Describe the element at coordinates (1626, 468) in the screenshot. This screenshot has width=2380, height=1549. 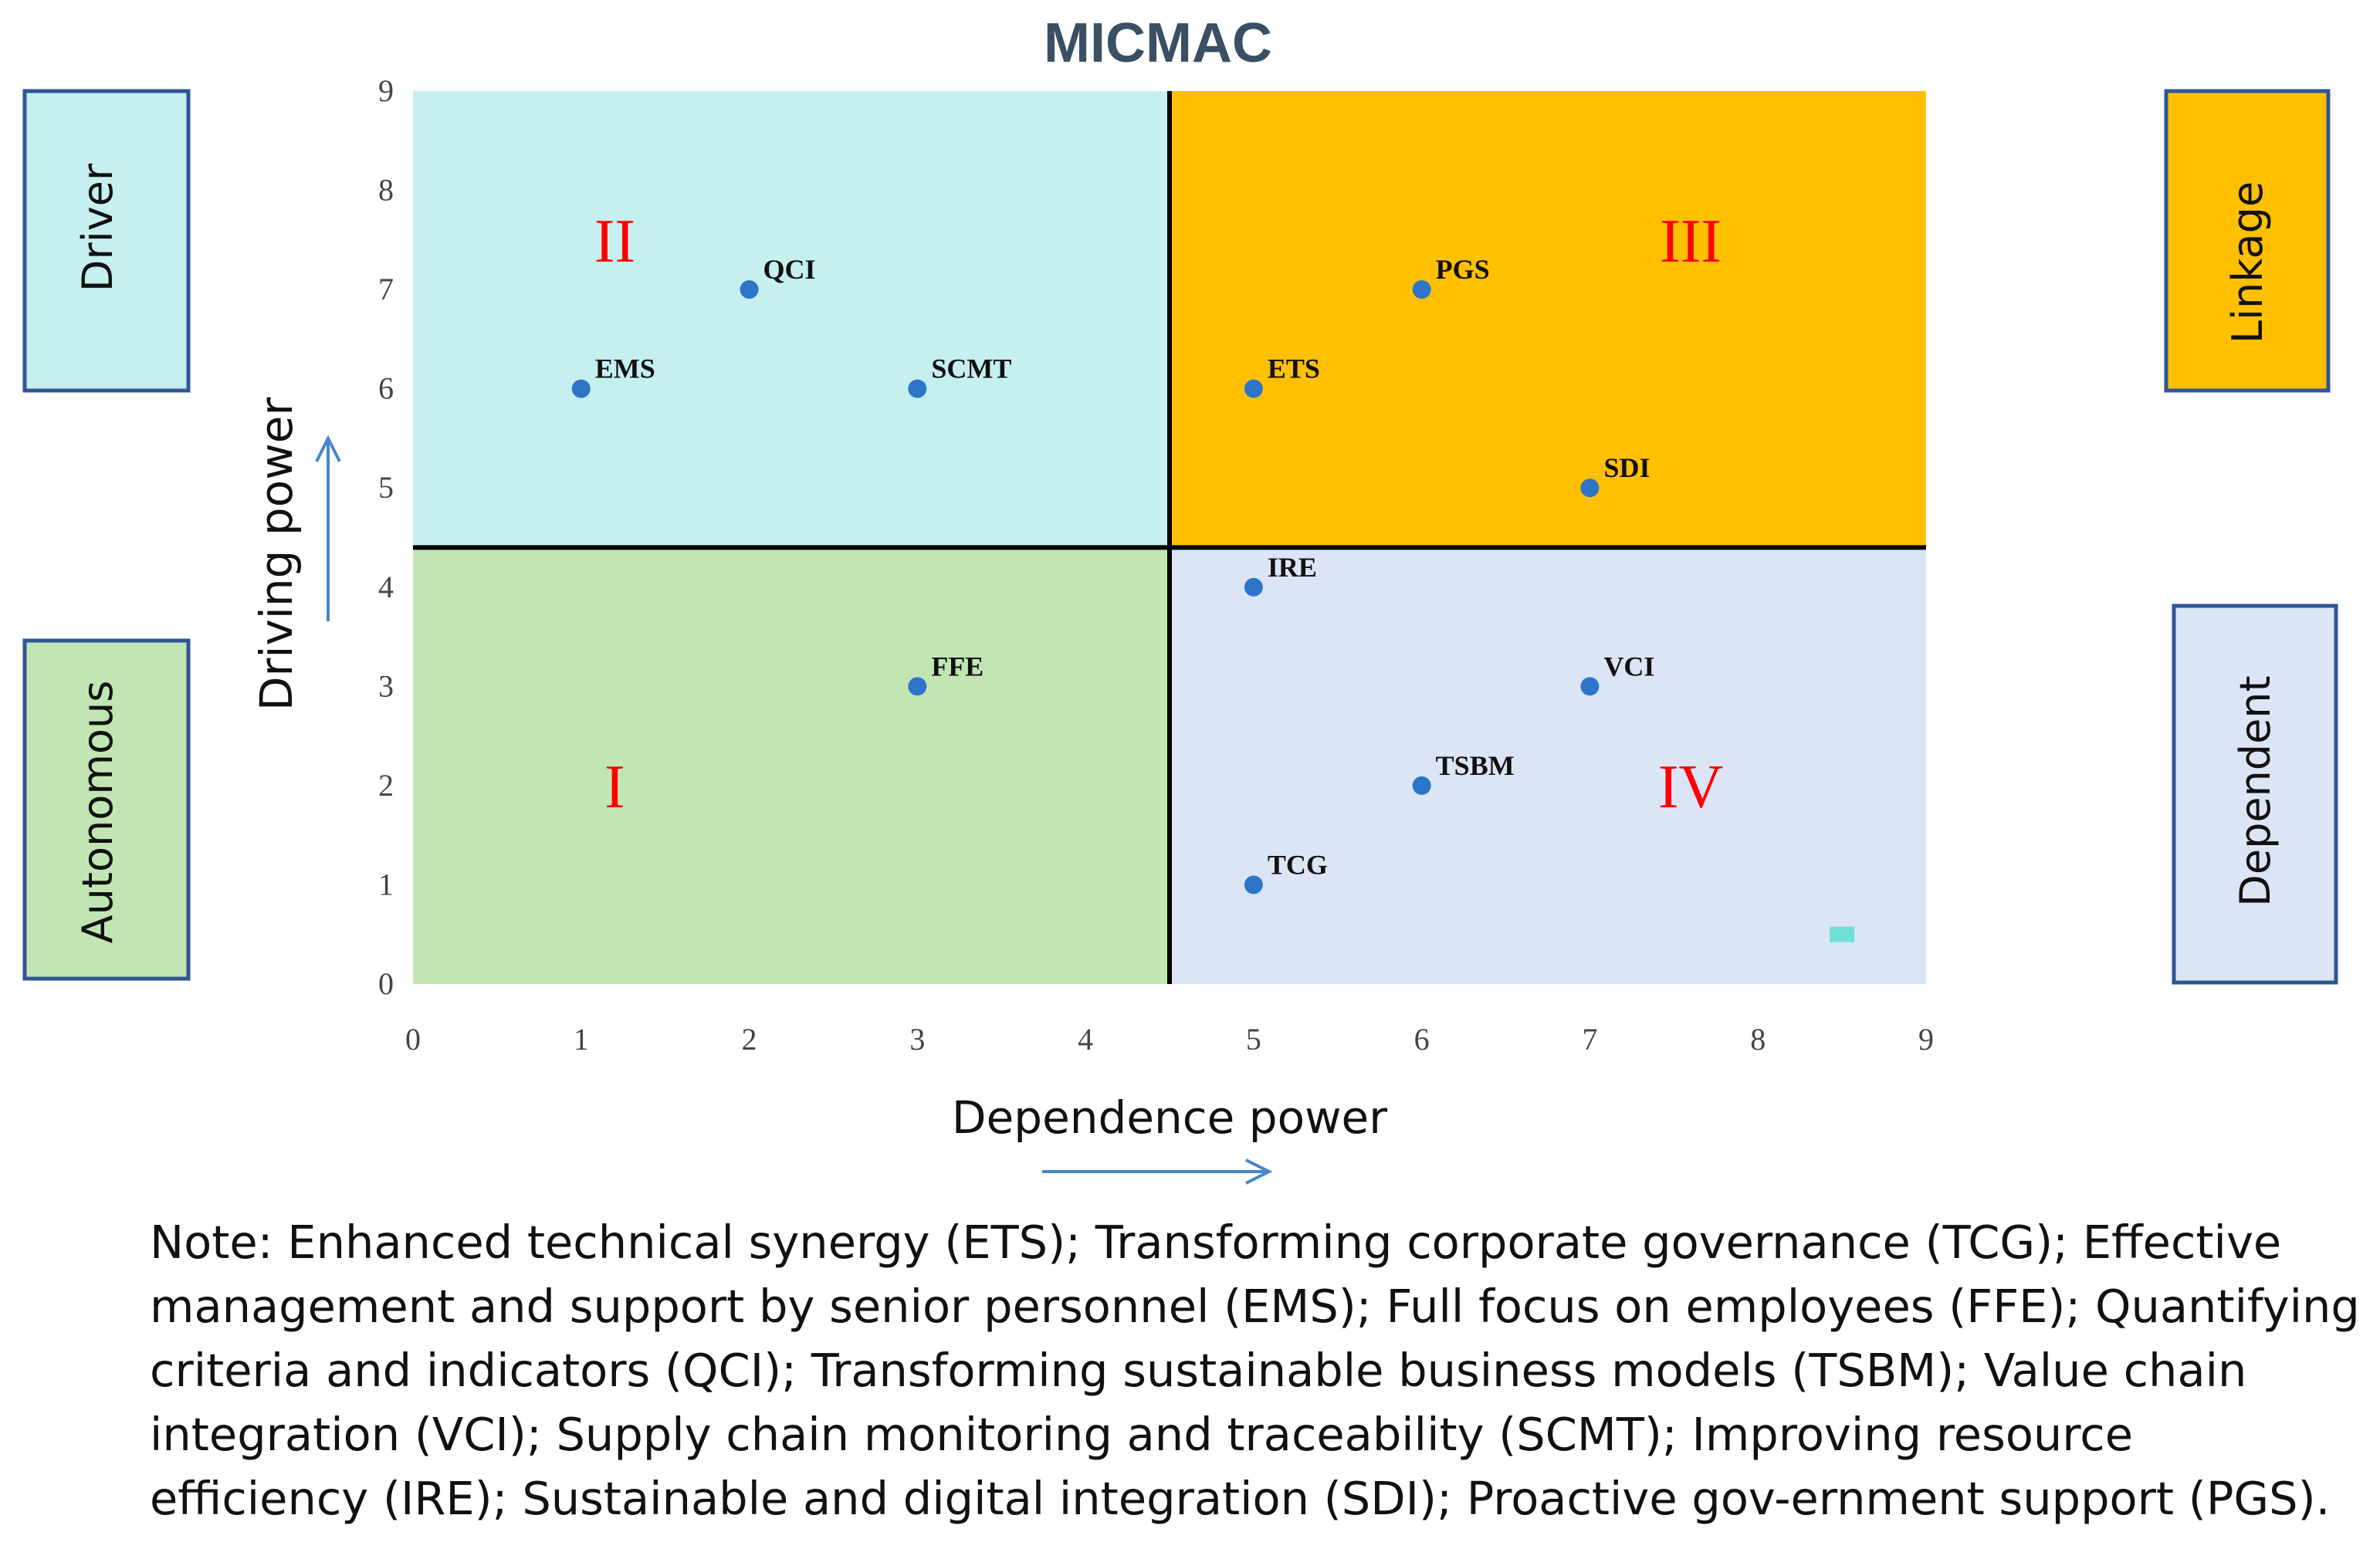
I see `data-label-sdi: SDI` at that location.